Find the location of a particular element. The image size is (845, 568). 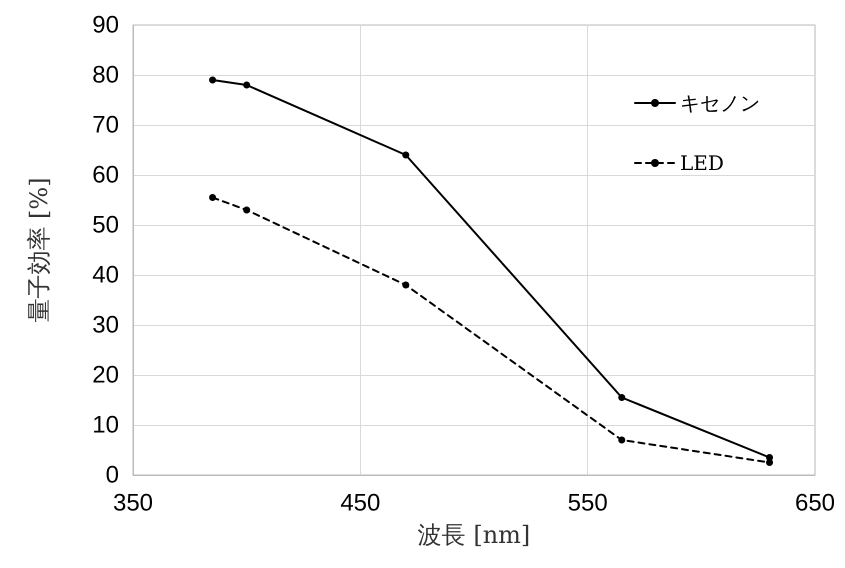

x-axis-title: 波長 [nm] is located at coordinates (474, 535).